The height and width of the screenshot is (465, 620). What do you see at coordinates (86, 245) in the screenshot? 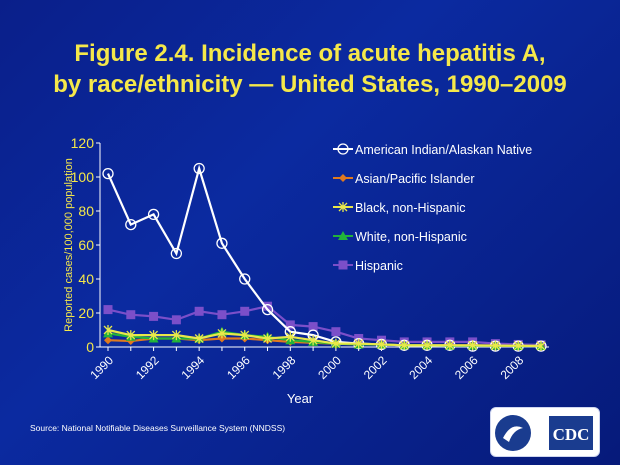
I see `y-tick-label: 60` at bounding box center [86, 245].